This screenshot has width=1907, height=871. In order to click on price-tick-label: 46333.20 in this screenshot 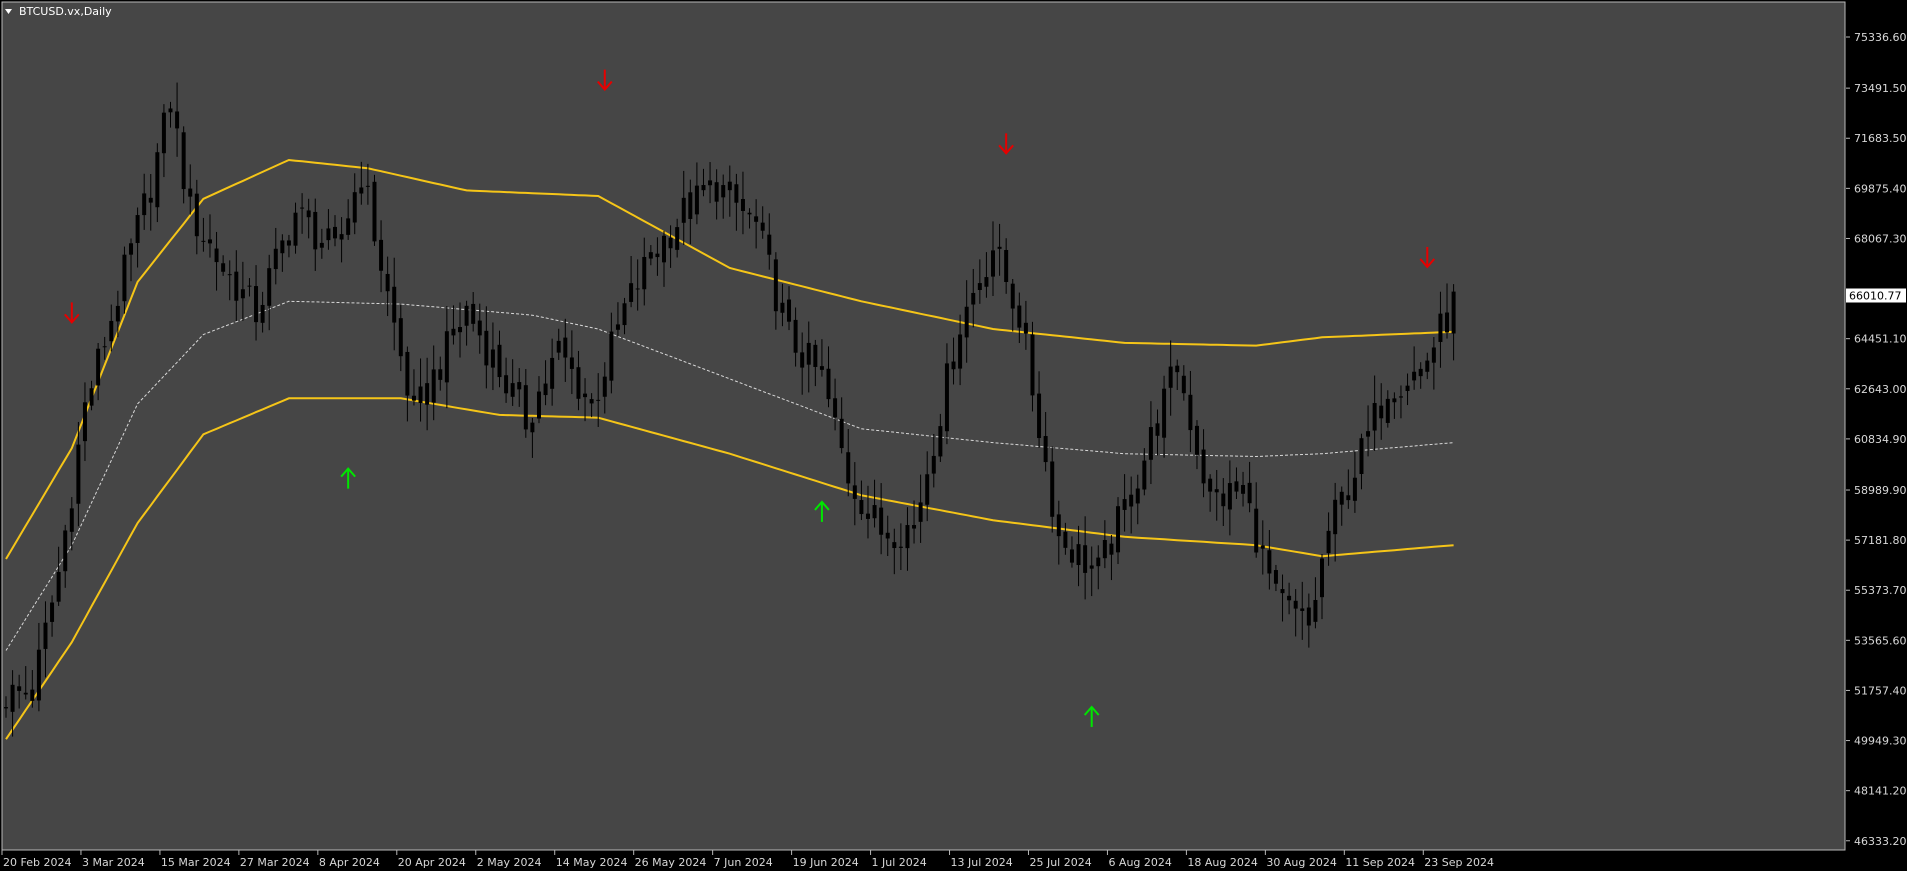, I will do `click(1880, 841)`.